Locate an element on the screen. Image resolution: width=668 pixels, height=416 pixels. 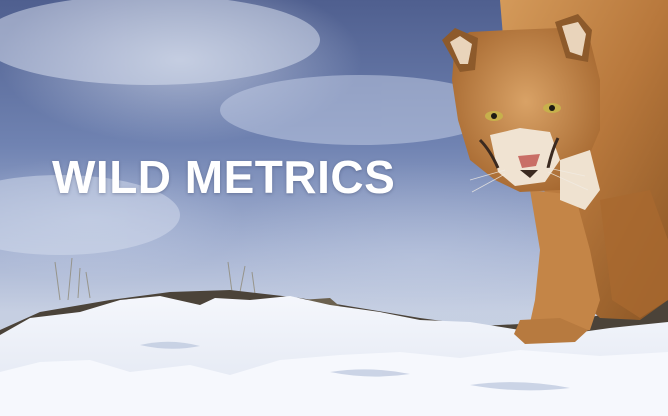
hero-title: WILD METRICS is located at coordinates (224, 177).